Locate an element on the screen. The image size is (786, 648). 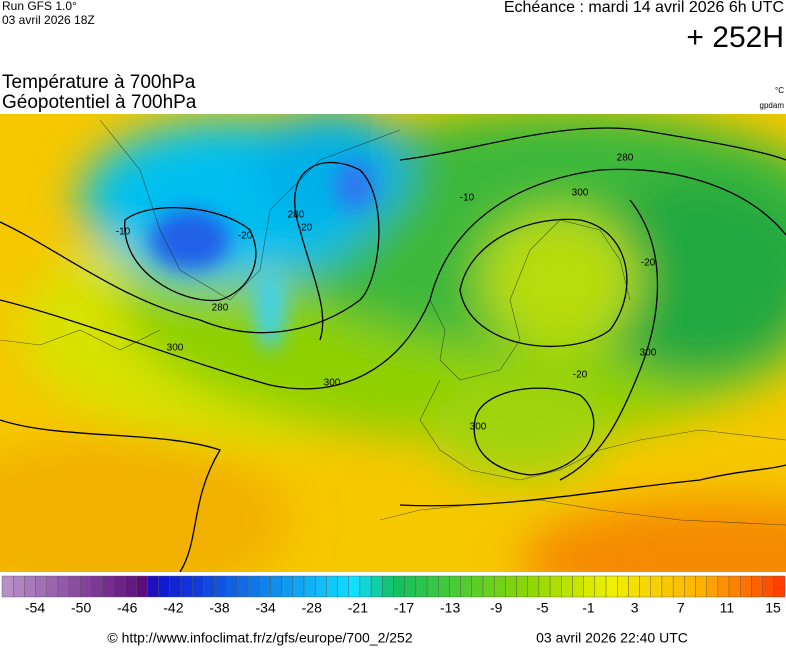
colorbar-label: -5 is located at coordinates (542, 608).